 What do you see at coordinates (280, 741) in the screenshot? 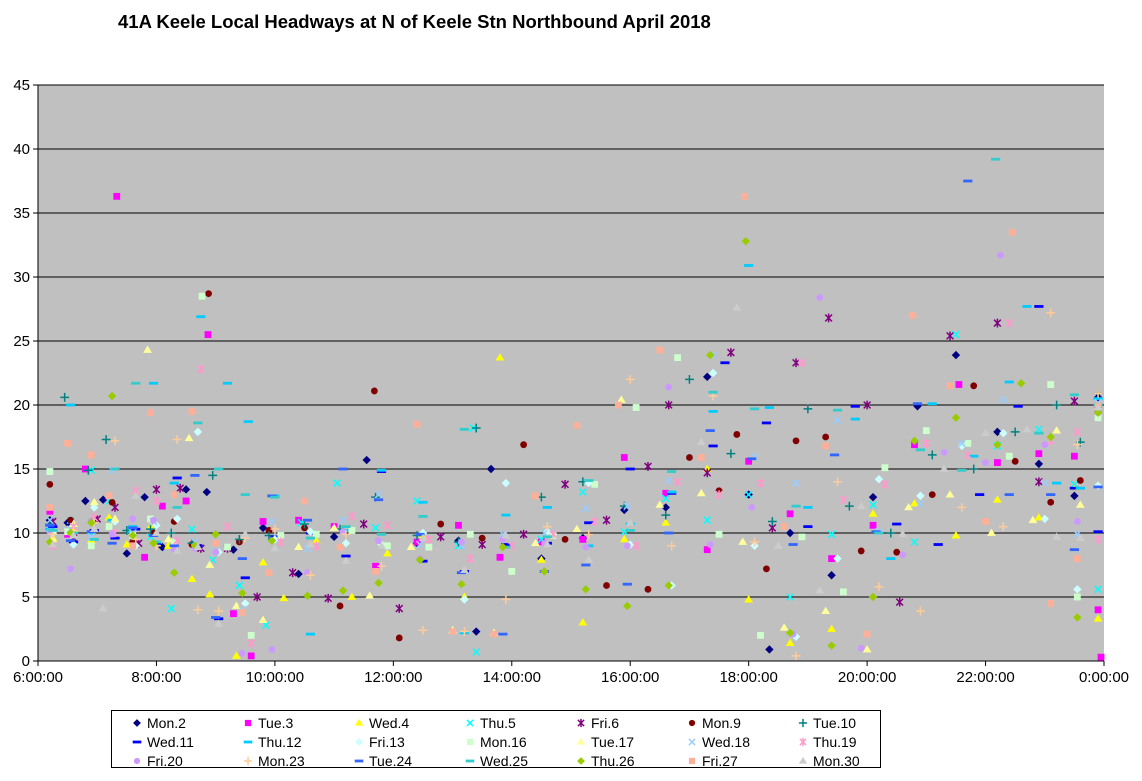
I see `legend-item-label: Thu.12` at bounding box center [280, 741].